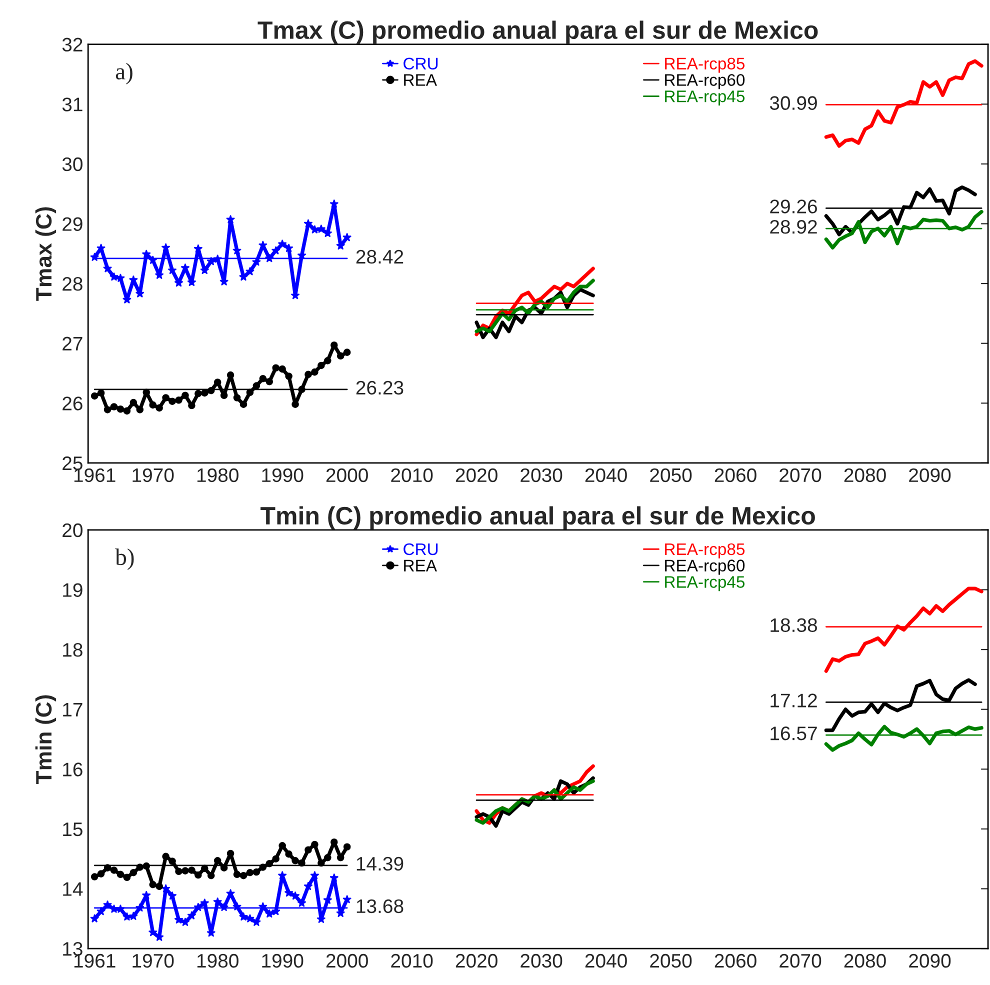  Describe the element at coordinates (72, 343) in the screenshot. I see `y-tick-label: 27` at that location.